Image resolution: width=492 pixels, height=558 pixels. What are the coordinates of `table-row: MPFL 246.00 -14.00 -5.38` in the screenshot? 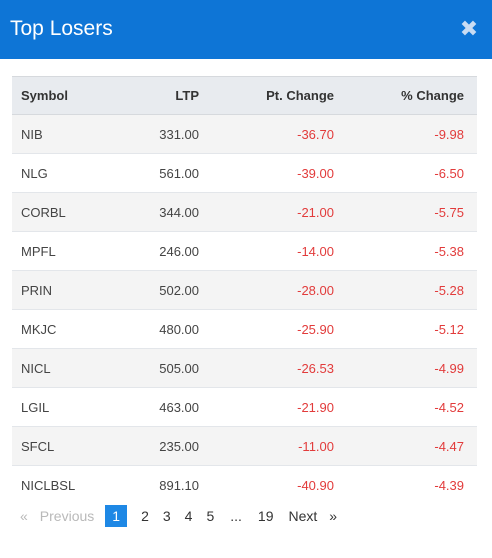 It's located at (244, 251).